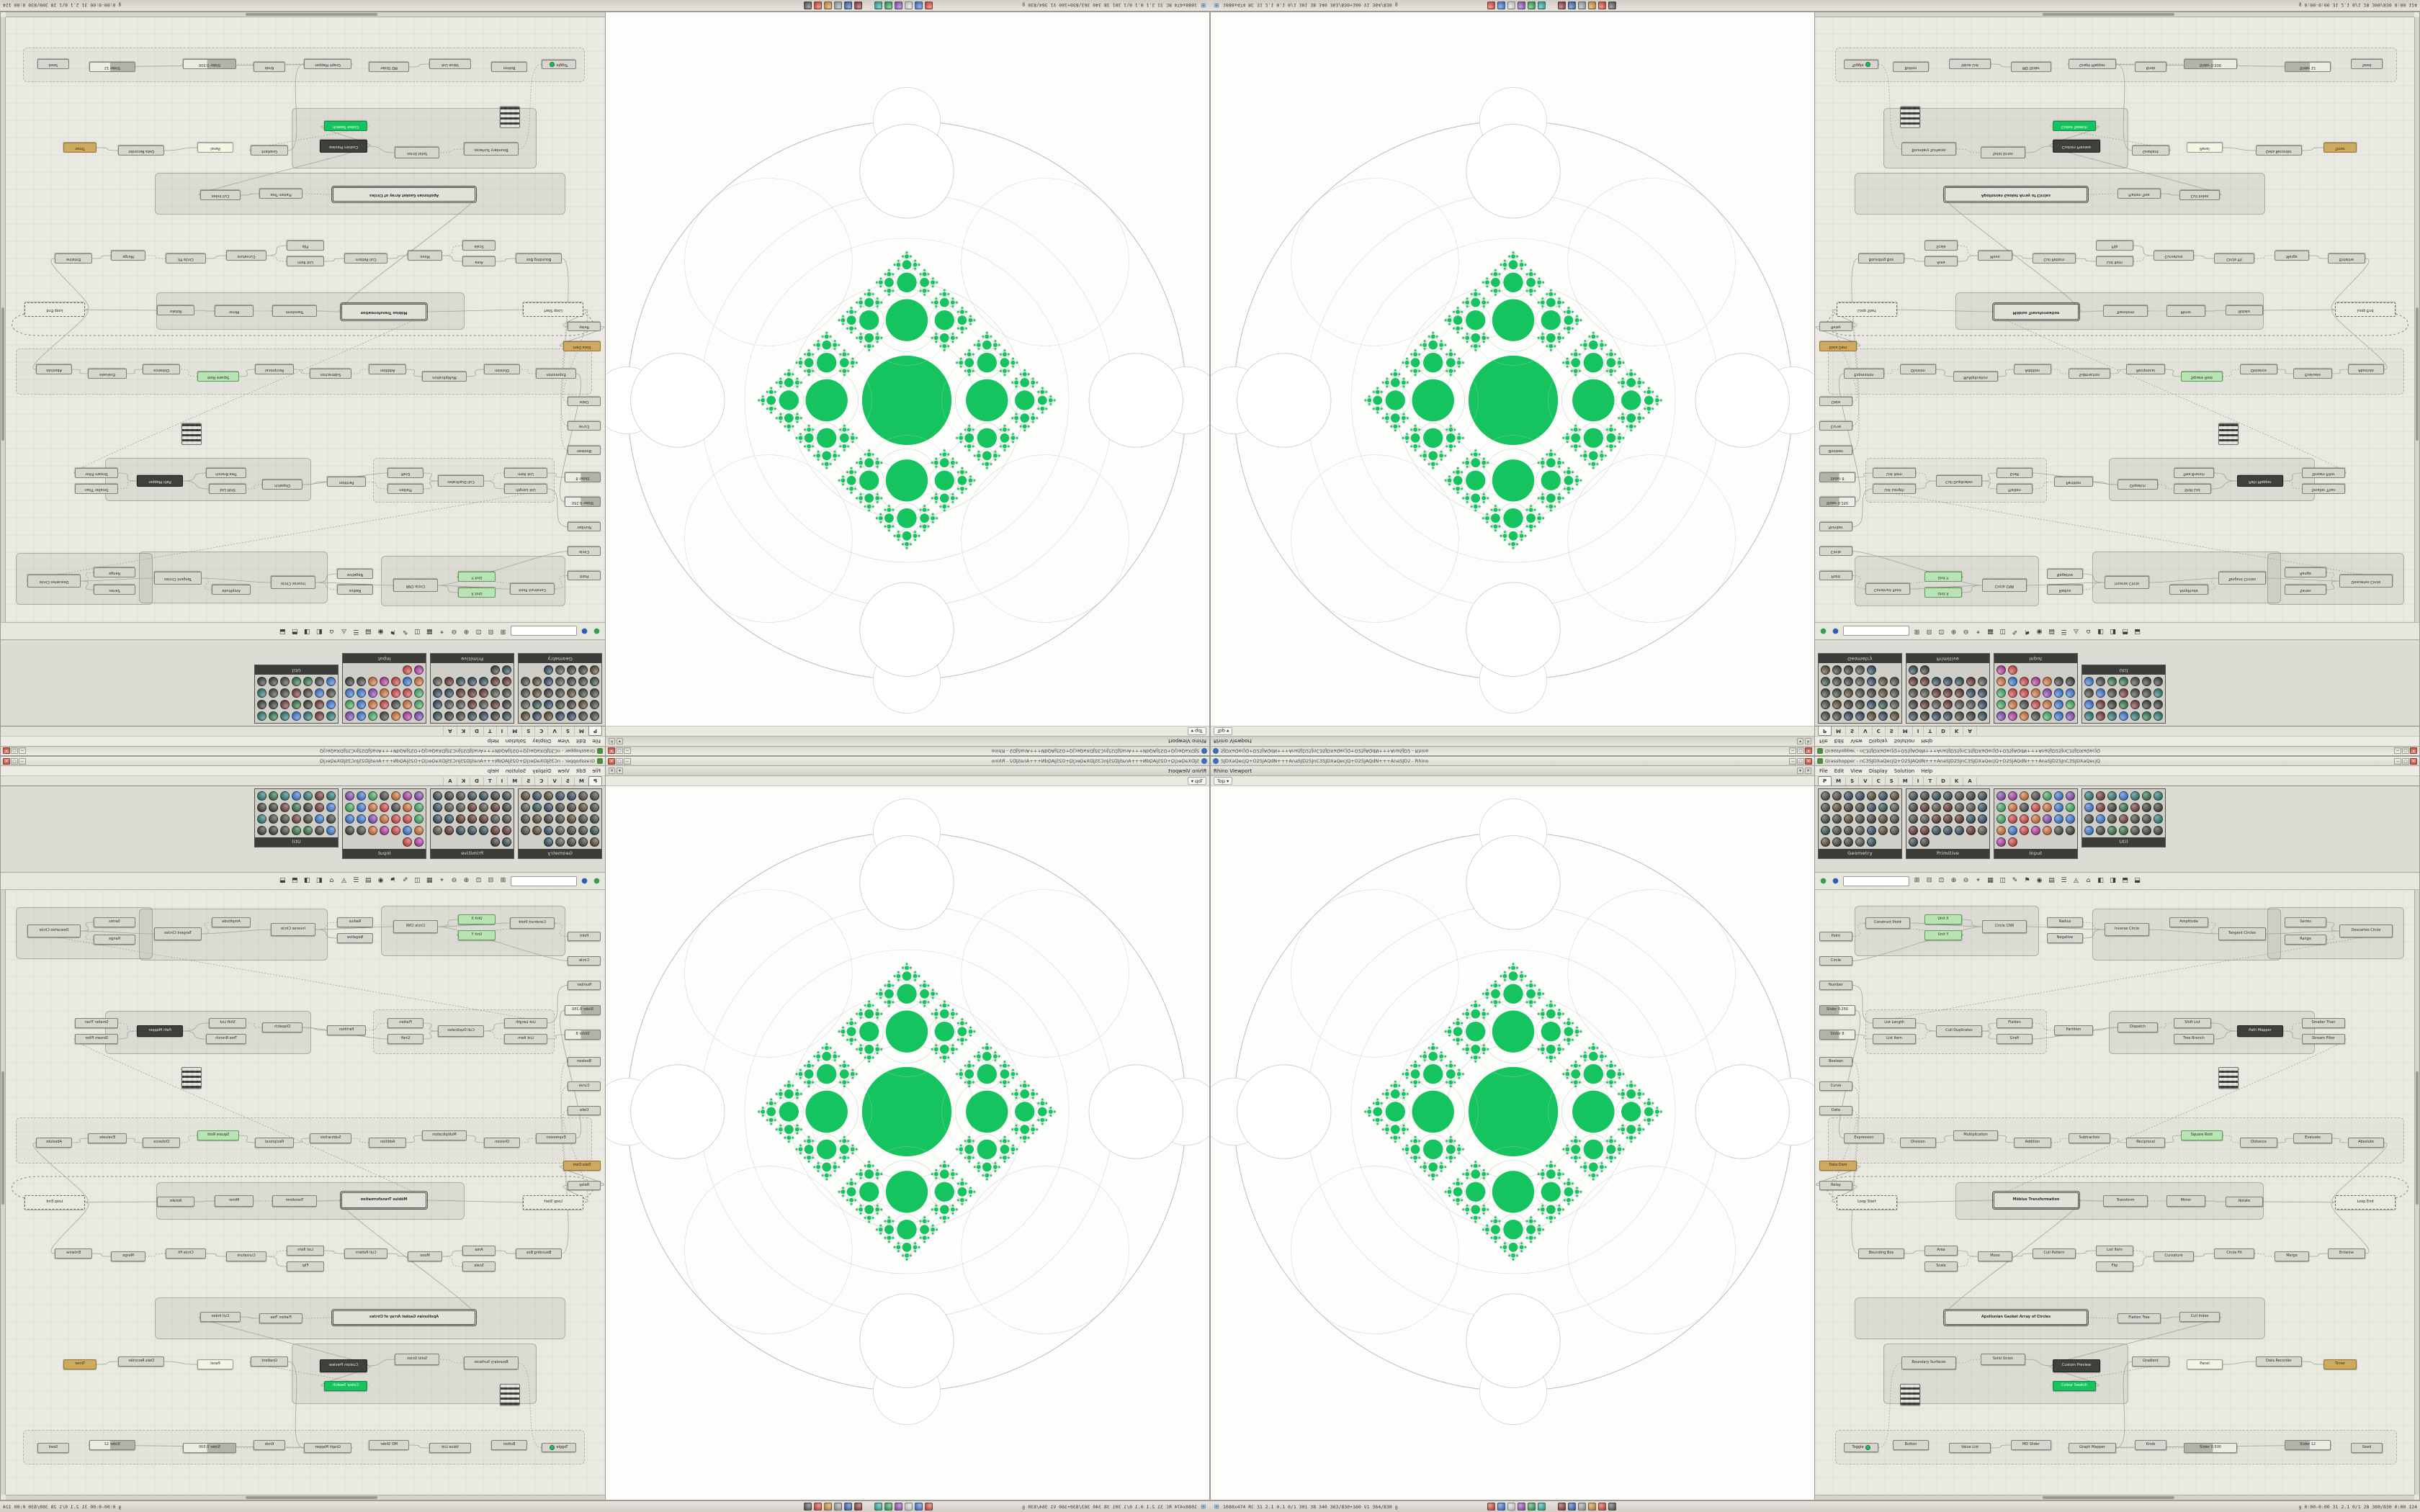 This screenshot has height=1512, width=2420. I want to click on gh-node-cull-index: Cull Index, so click(2199, 195).